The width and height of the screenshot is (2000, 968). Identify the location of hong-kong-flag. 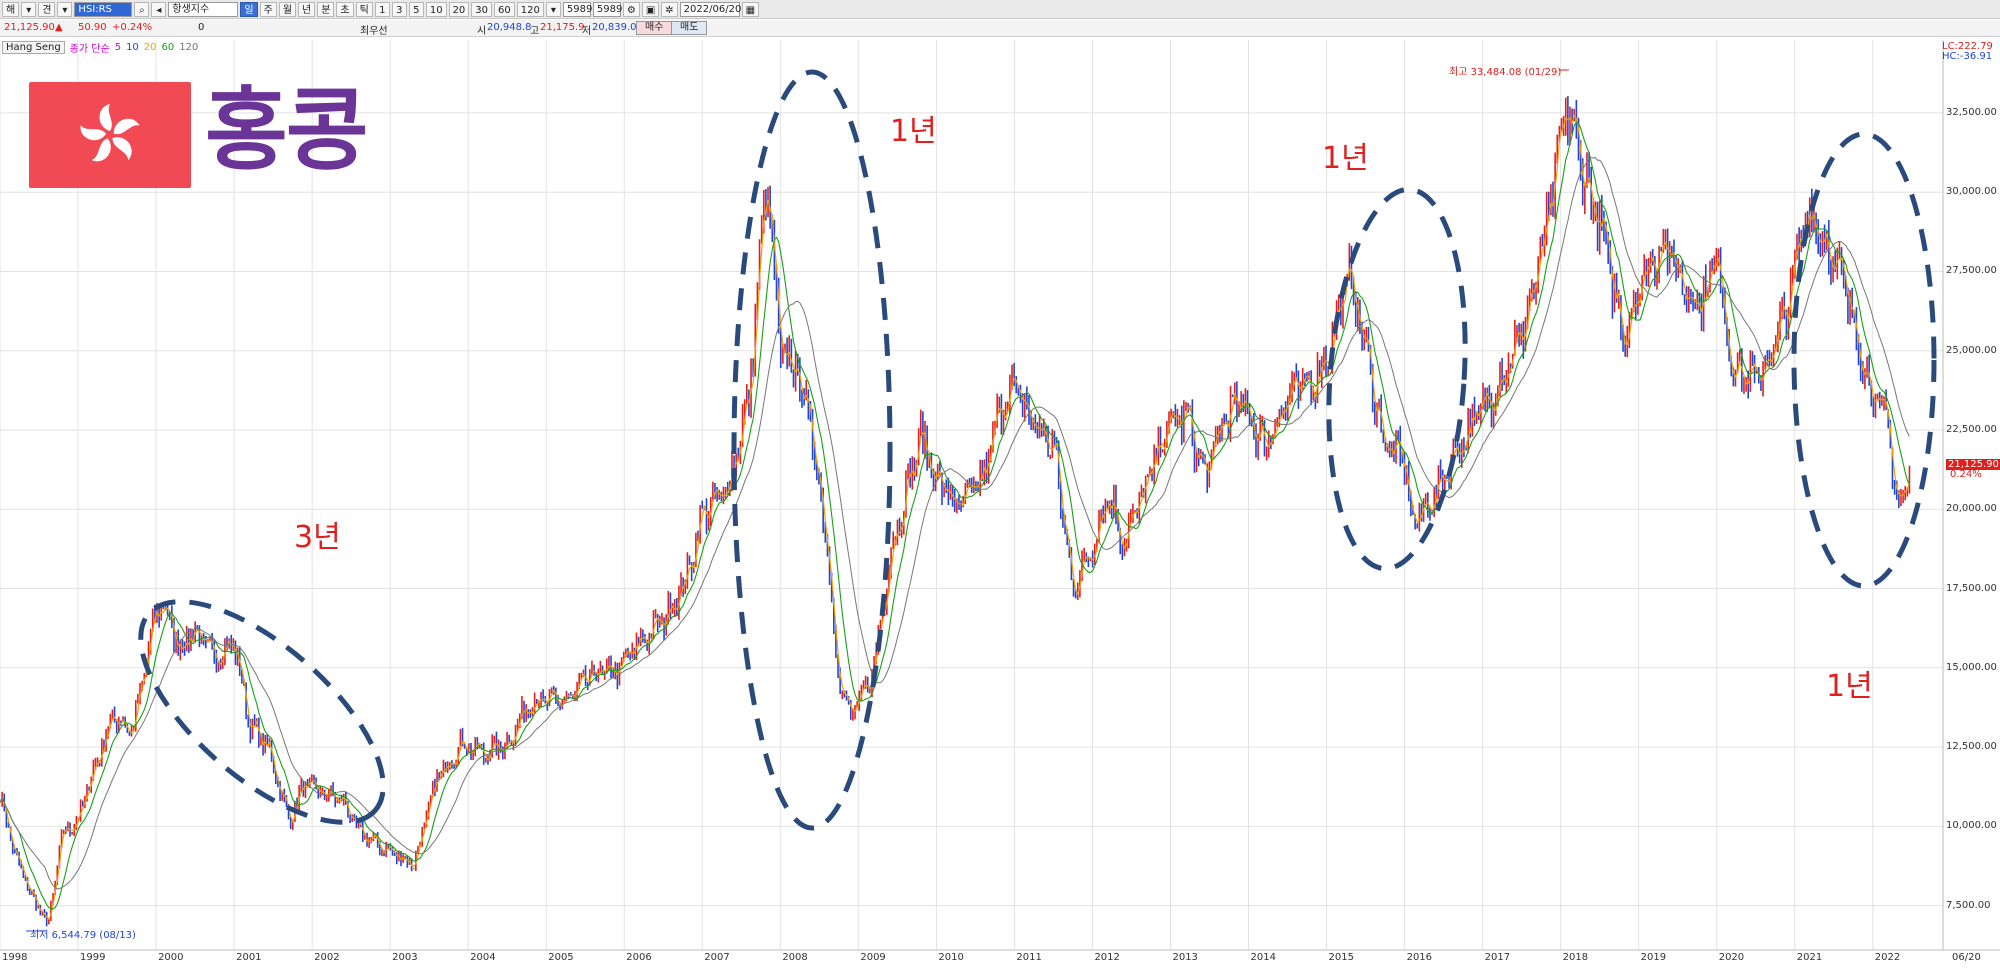
(110, 135).